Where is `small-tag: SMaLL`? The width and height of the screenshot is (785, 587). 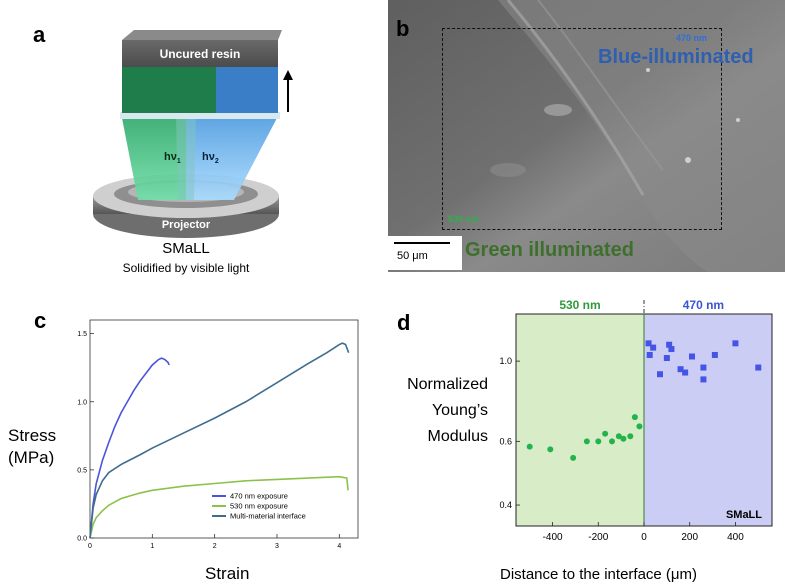 small-tag: SMaLL is located at coordinates (744, 515).